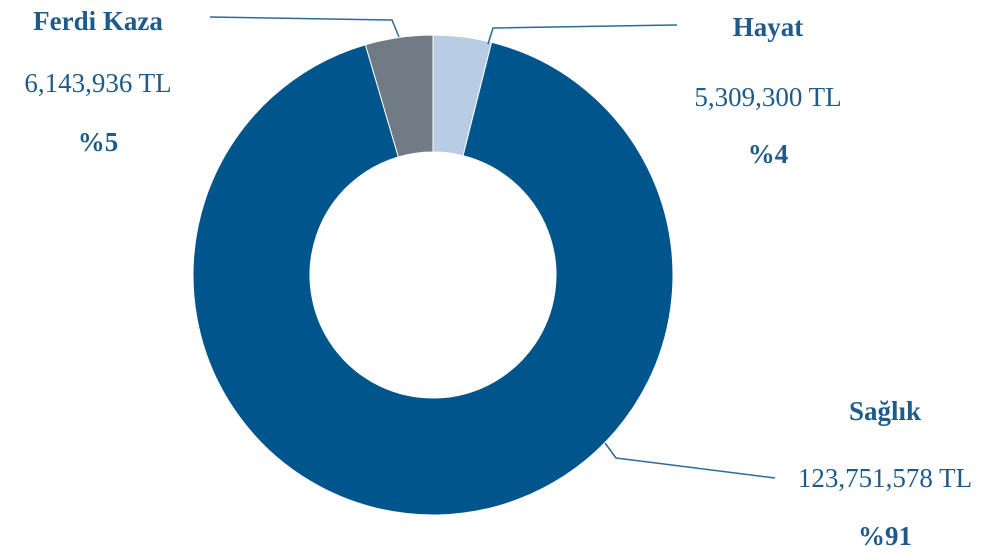 The height and width of the screenshot is (560, 1001). Describe the element at coordinates (767, 97) in the screenshot. I see `slice-value-label: 5,309,300 TL` at that location.